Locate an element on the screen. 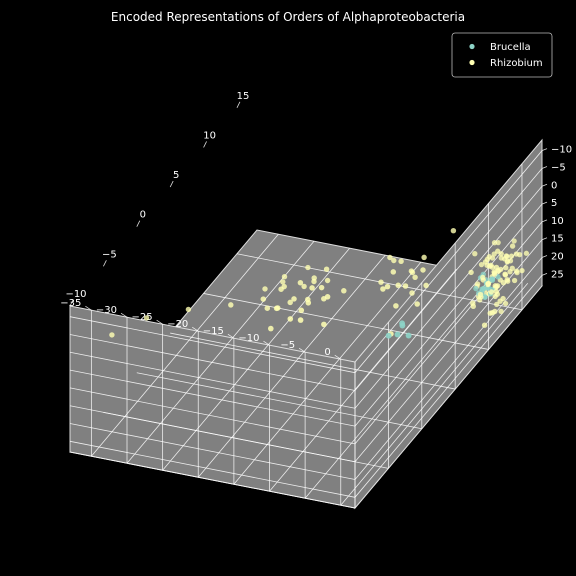 Image resolution: width=576 pixels, height=576 pixels. tick-label-x: 0 is located at coordinates (143, 215).